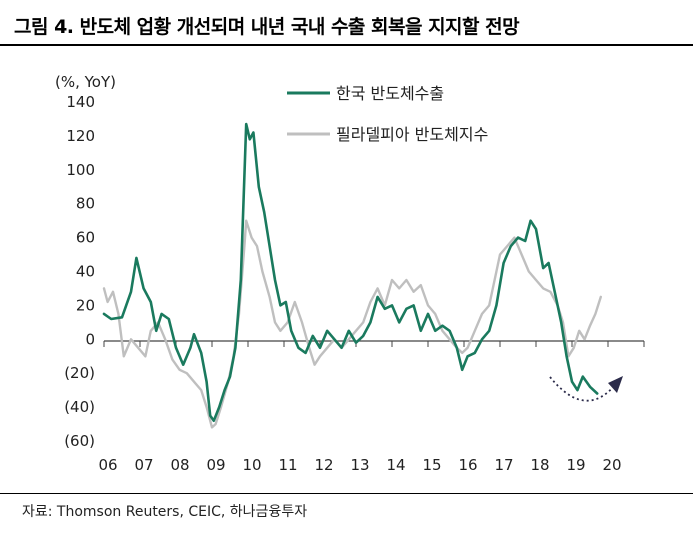  Describe the element at coordinates (575, 465) in the screenshot. I see `x-tick-label: 19` at that location.